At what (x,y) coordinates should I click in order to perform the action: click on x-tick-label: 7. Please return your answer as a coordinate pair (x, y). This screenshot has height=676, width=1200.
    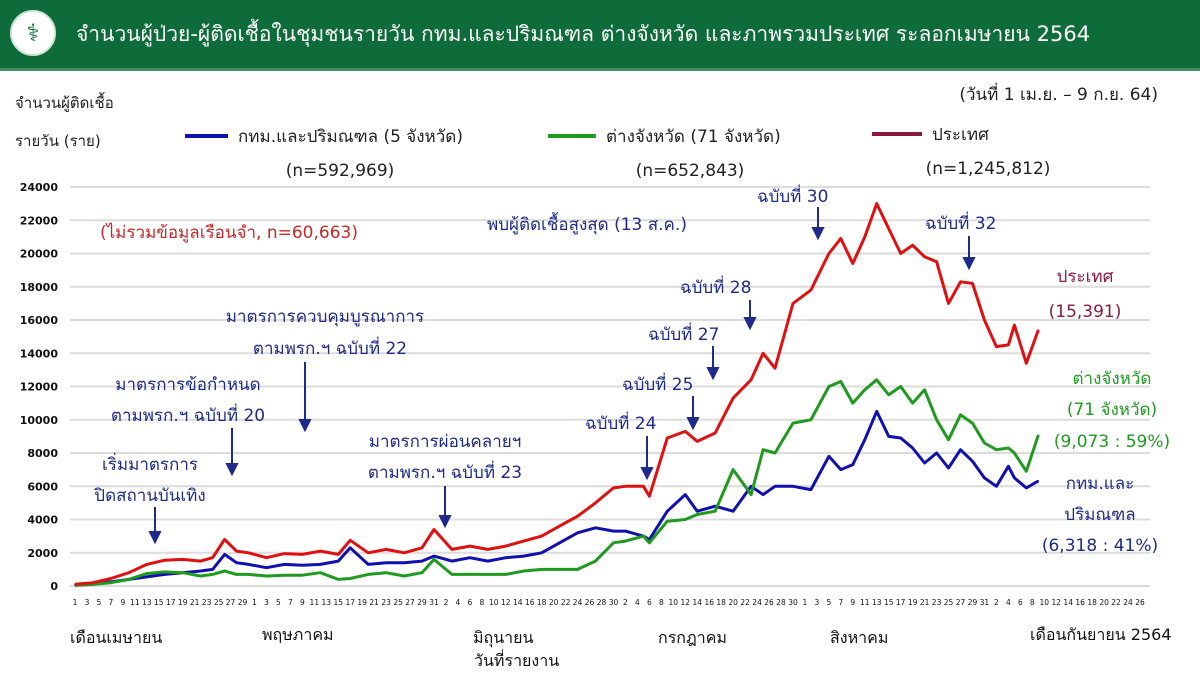
    Looking at the image, I should click on (290, 602).